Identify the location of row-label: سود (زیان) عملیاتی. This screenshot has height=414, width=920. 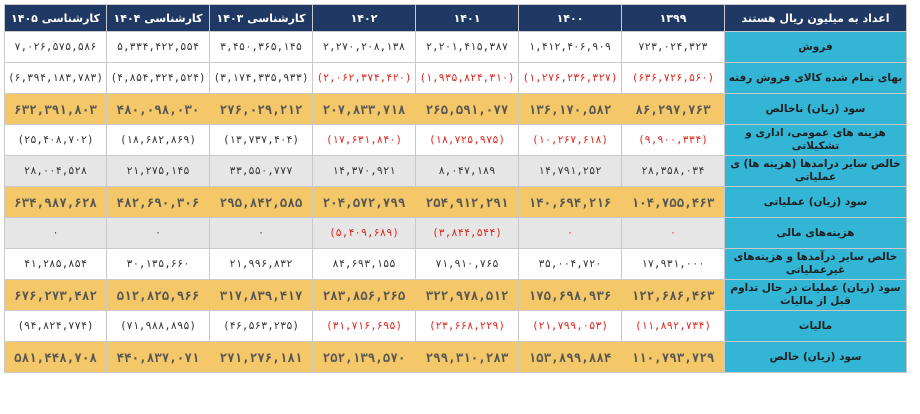
(815, 202).